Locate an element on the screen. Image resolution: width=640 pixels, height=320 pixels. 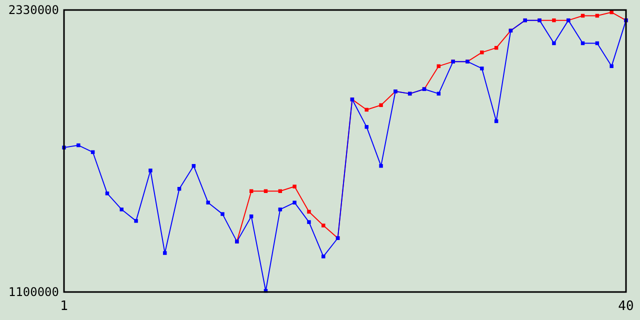
x-tick-label: 40 is located at coordinates (626, 306).